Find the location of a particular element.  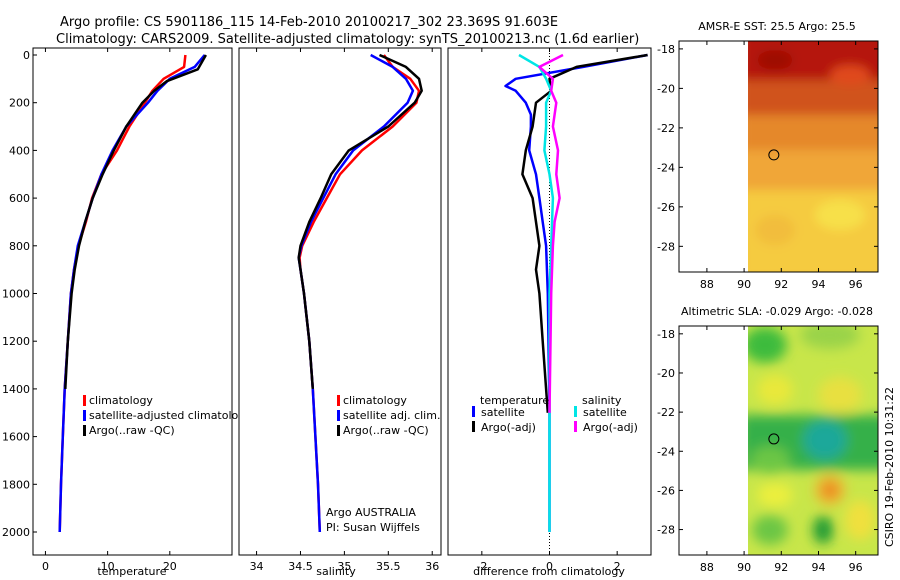

legend-temp-argo: Argo(-adj) is located at coordinates (508, 427).